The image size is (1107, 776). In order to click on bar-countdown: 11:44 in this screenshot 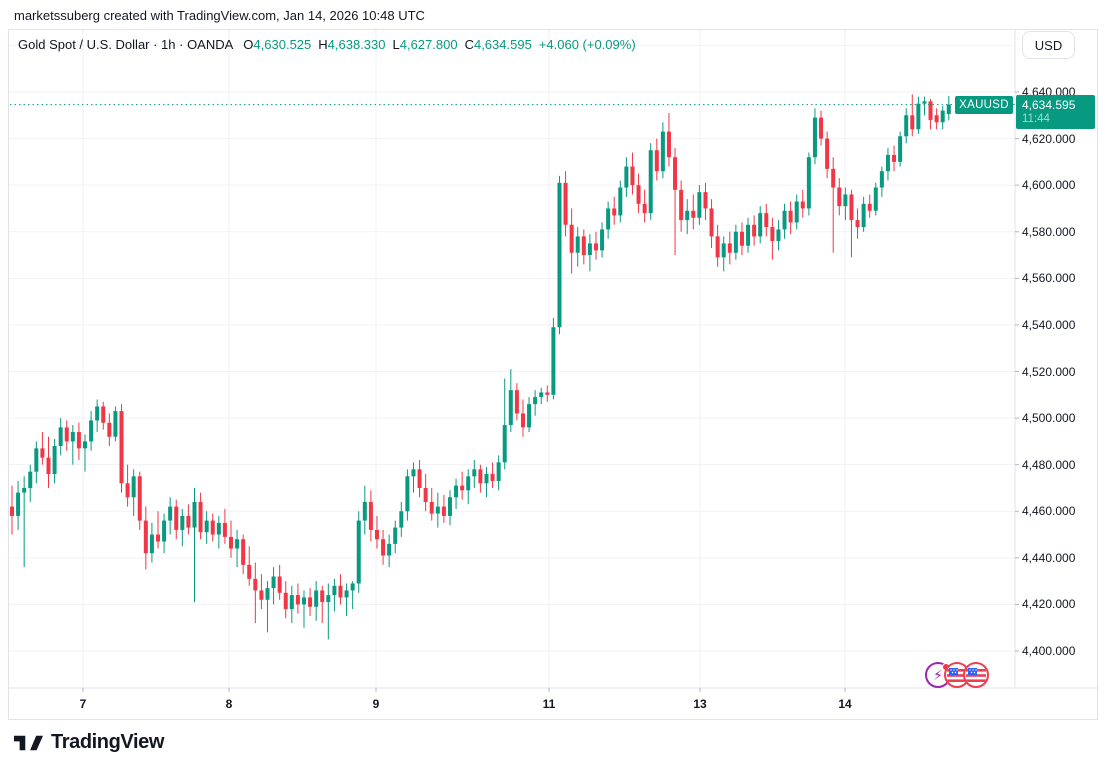, I will do `click(1036, 119)`.